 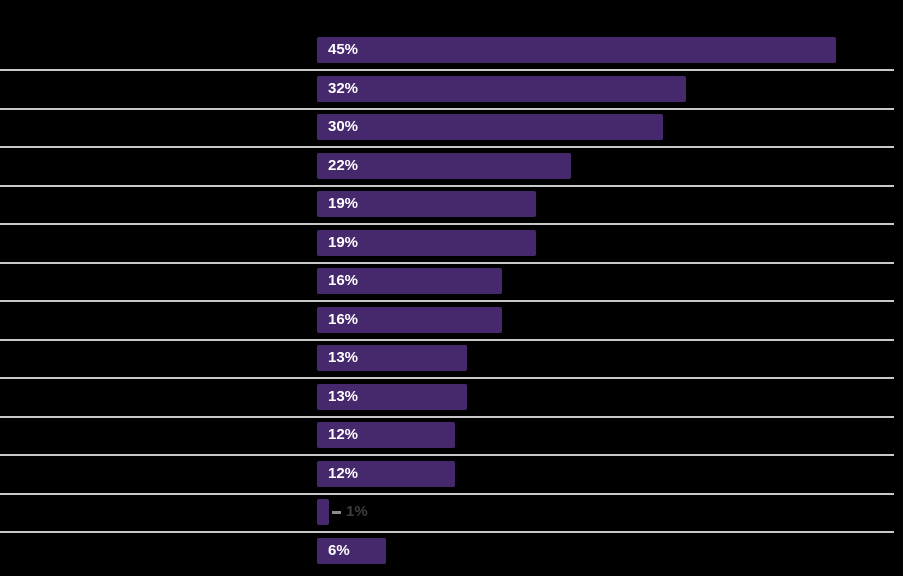 What do you see at coordinates (343, 127) in the screenshot?
I see `bar-value-label: 30%` at bounding box center [343, 127].